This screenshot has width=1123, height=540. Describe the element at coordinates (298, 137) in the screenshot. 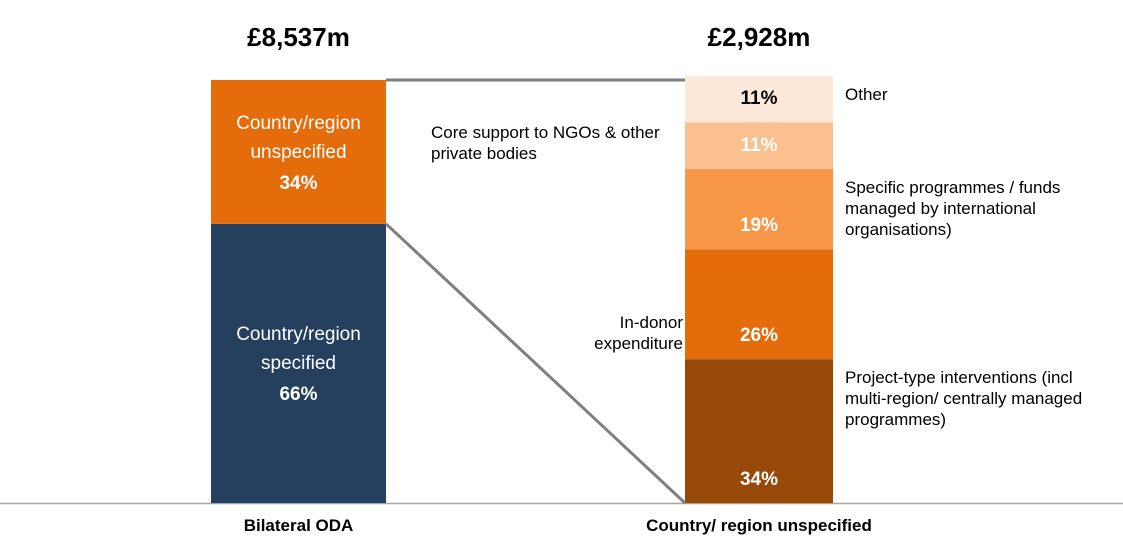

I see `segment-name: Country/region unspecified` at that location.